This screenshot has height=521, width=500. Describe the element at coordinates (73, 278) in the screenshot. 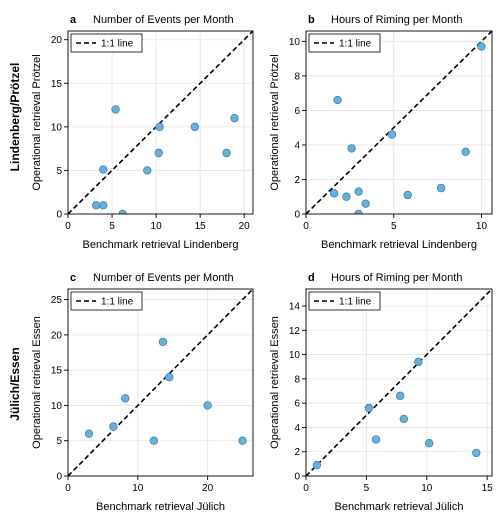

I see `panel-letter: c` at that location.